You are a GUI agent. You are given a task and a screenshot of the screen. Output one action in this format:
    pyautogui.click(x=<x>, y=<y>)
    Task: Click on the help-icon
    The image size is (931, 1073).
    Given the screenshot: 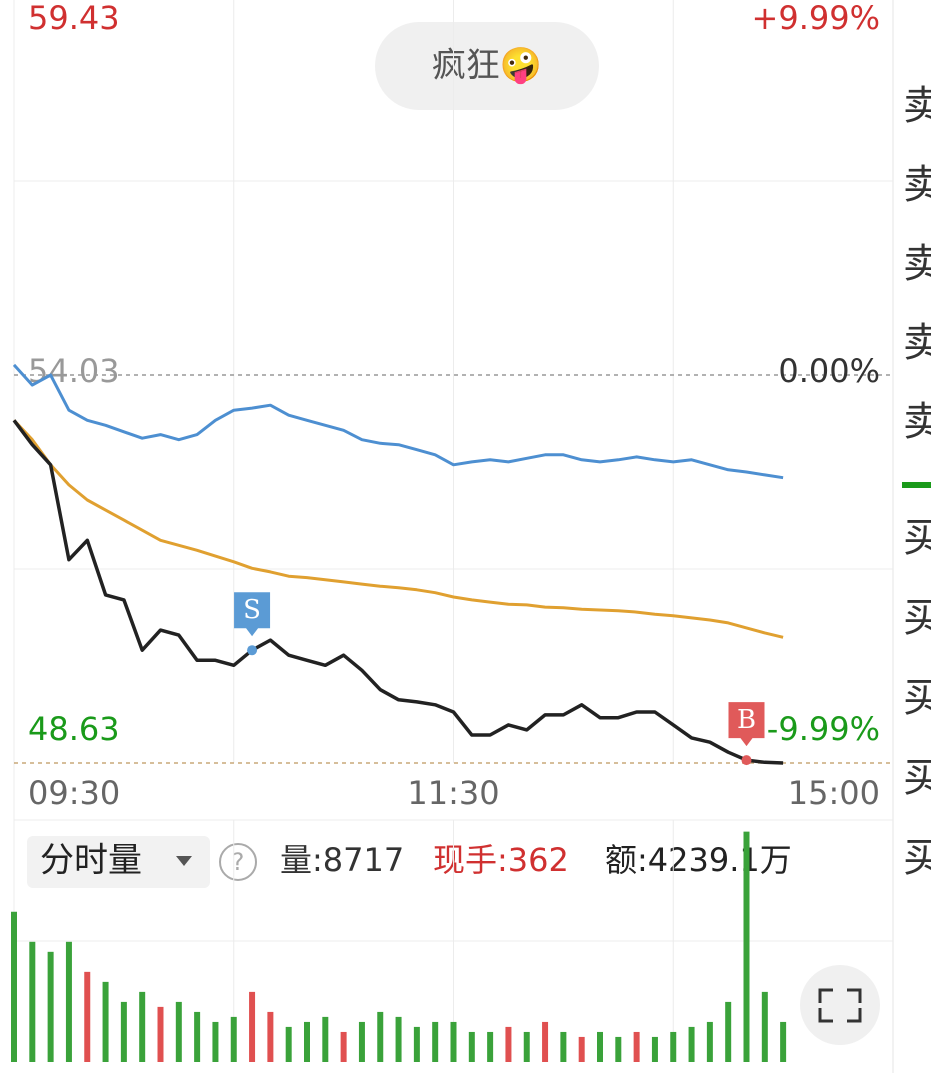 What is the action you would take?
    pyautogui.click(x=238, y=862)
    